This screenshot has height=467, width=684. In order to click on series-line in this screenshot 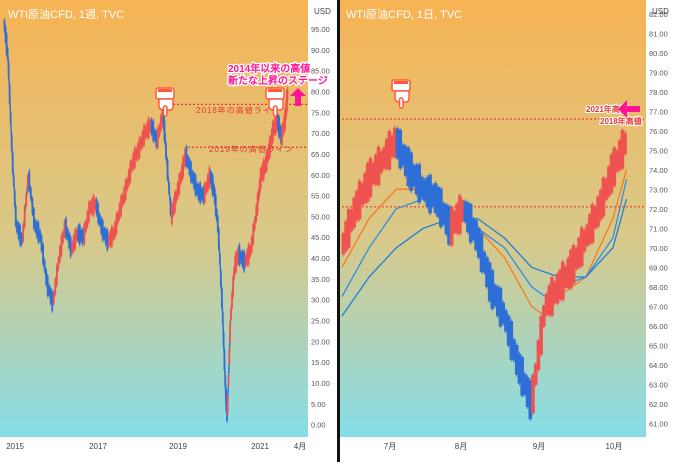, I will do `click(484, 257)`.